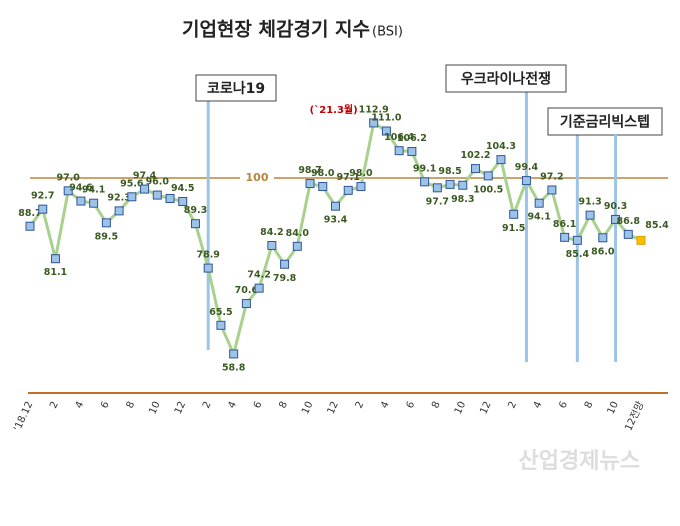 This screenshot has height=526, width=680. Describe the element at coordinates (145, 176) in the screenshot. I see `data-label: 97.4` at that location.